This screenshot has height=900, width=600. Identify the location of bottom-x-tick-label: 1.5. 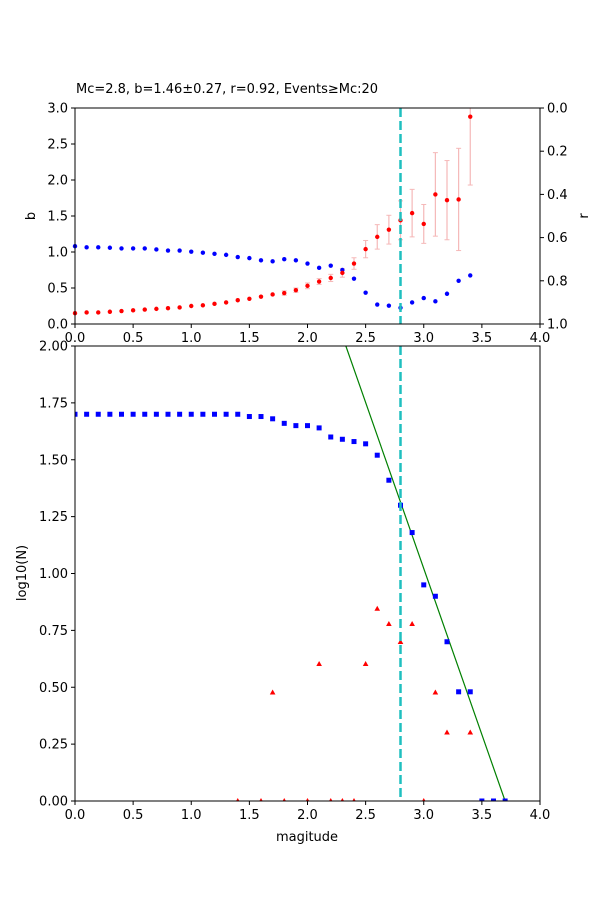
(249, 815).